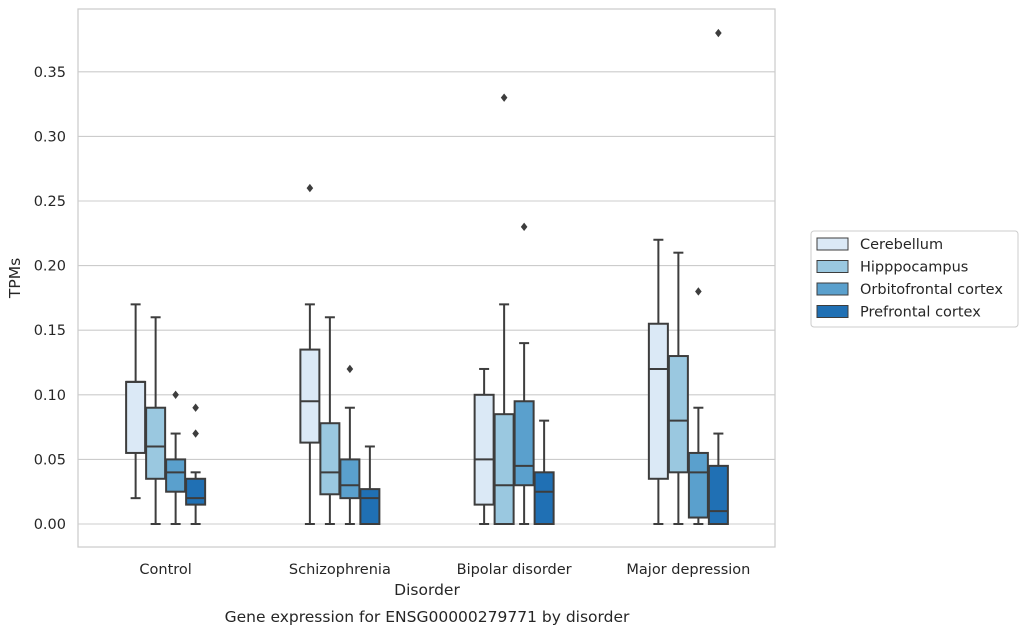  What do you see at coordinates (50, 525) in the screenshot?
I see `y-tick-label: 0.00` at bounding box center [50, 525].